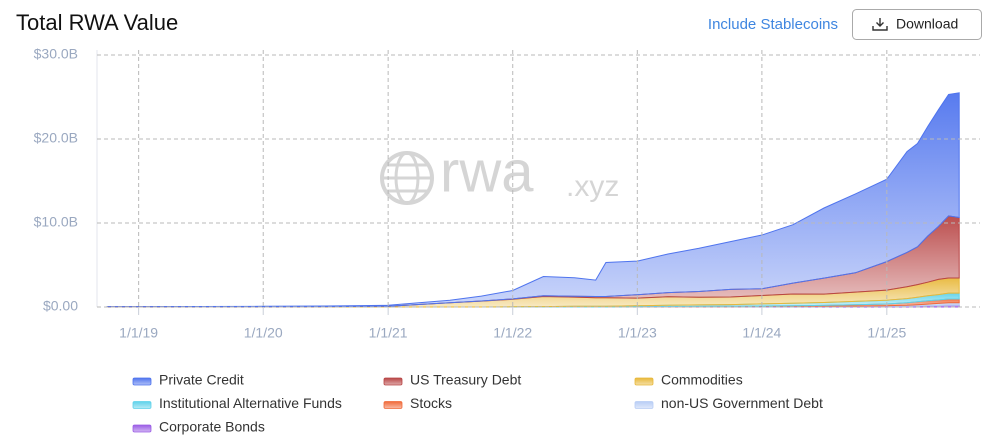 This screenshot has height=444, width=987. Describe the element at coordinates (886, 333) in the screenshot. I see `x-tick-label: 1/1/25` at that location.